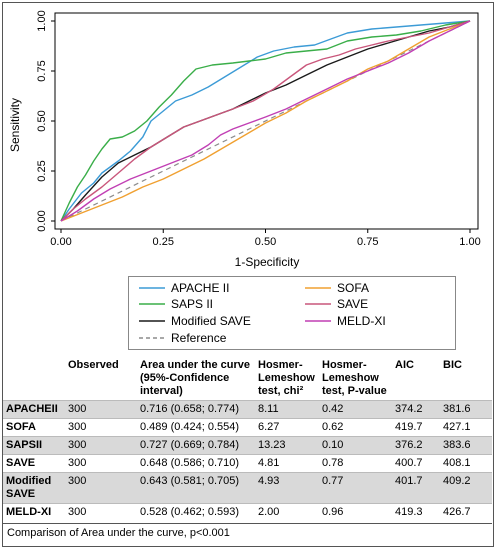 This screenshot has height=550, width=498. I want to click on table-cell-chi2: 2.00, so click(287, 512).